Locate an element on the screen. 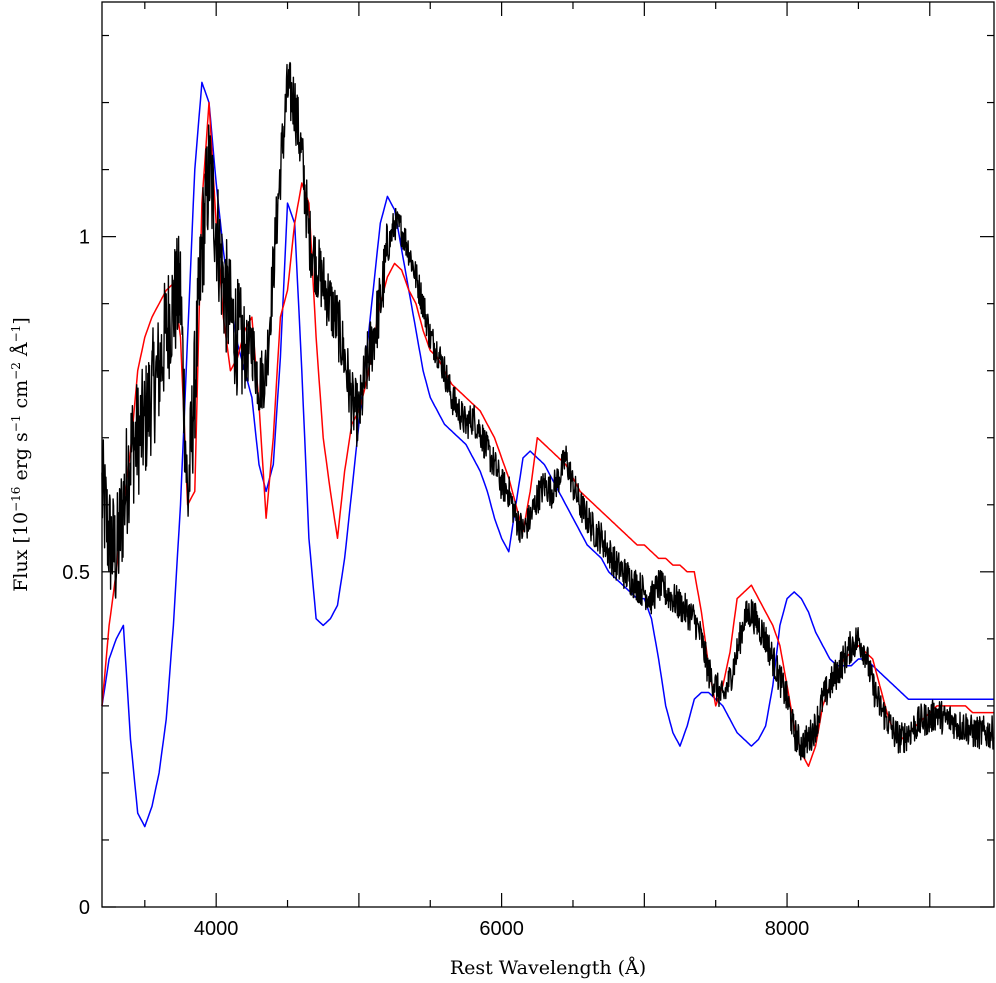 This screenshot has height=983, width=996. y-tick-label: 0.5 is located at coordinates (76, 573).